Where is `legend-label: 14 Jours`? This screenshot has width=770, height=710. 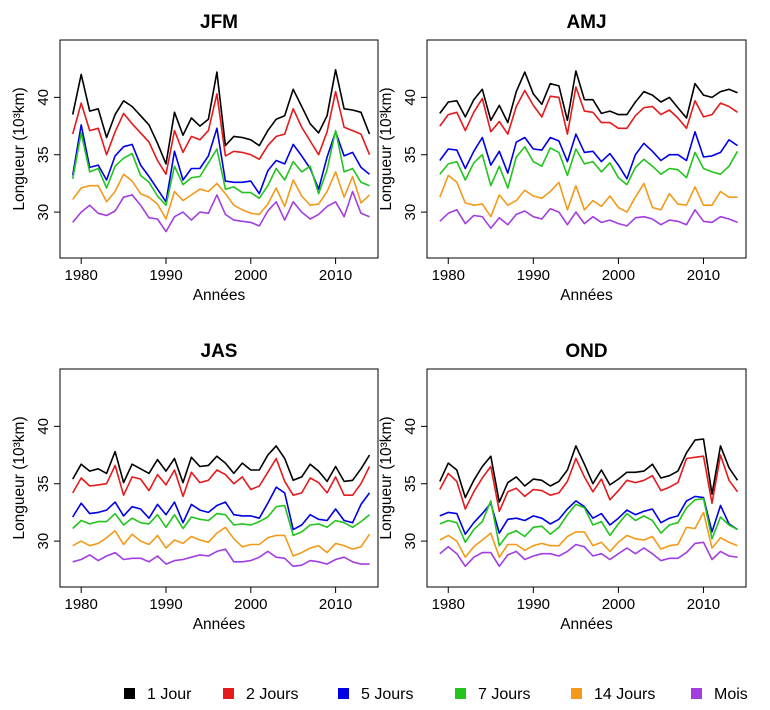
legend-label: 14 Jours is located at coordinates (624, 694).